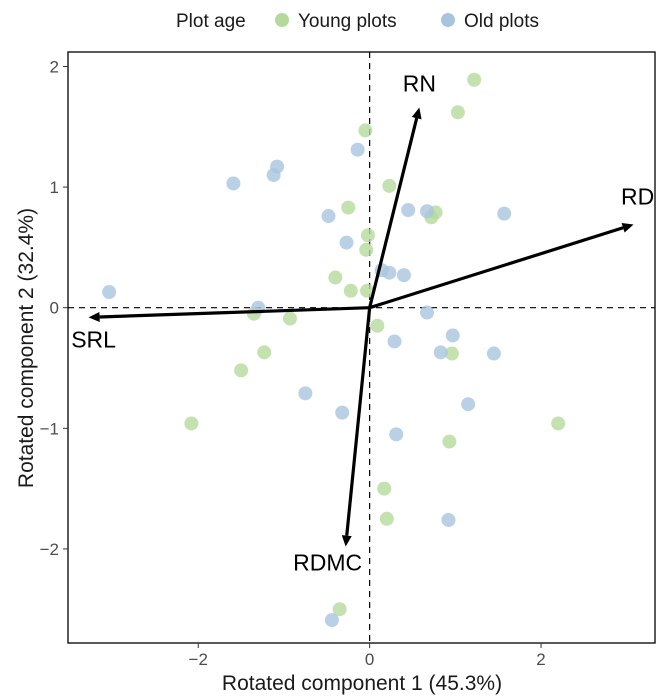 This screenshot has height=696, width=657. What do you see at coordinates (358, 421) in the screenshot?
I see `rdmc-arrow-line` at bounding box center [358, 421].